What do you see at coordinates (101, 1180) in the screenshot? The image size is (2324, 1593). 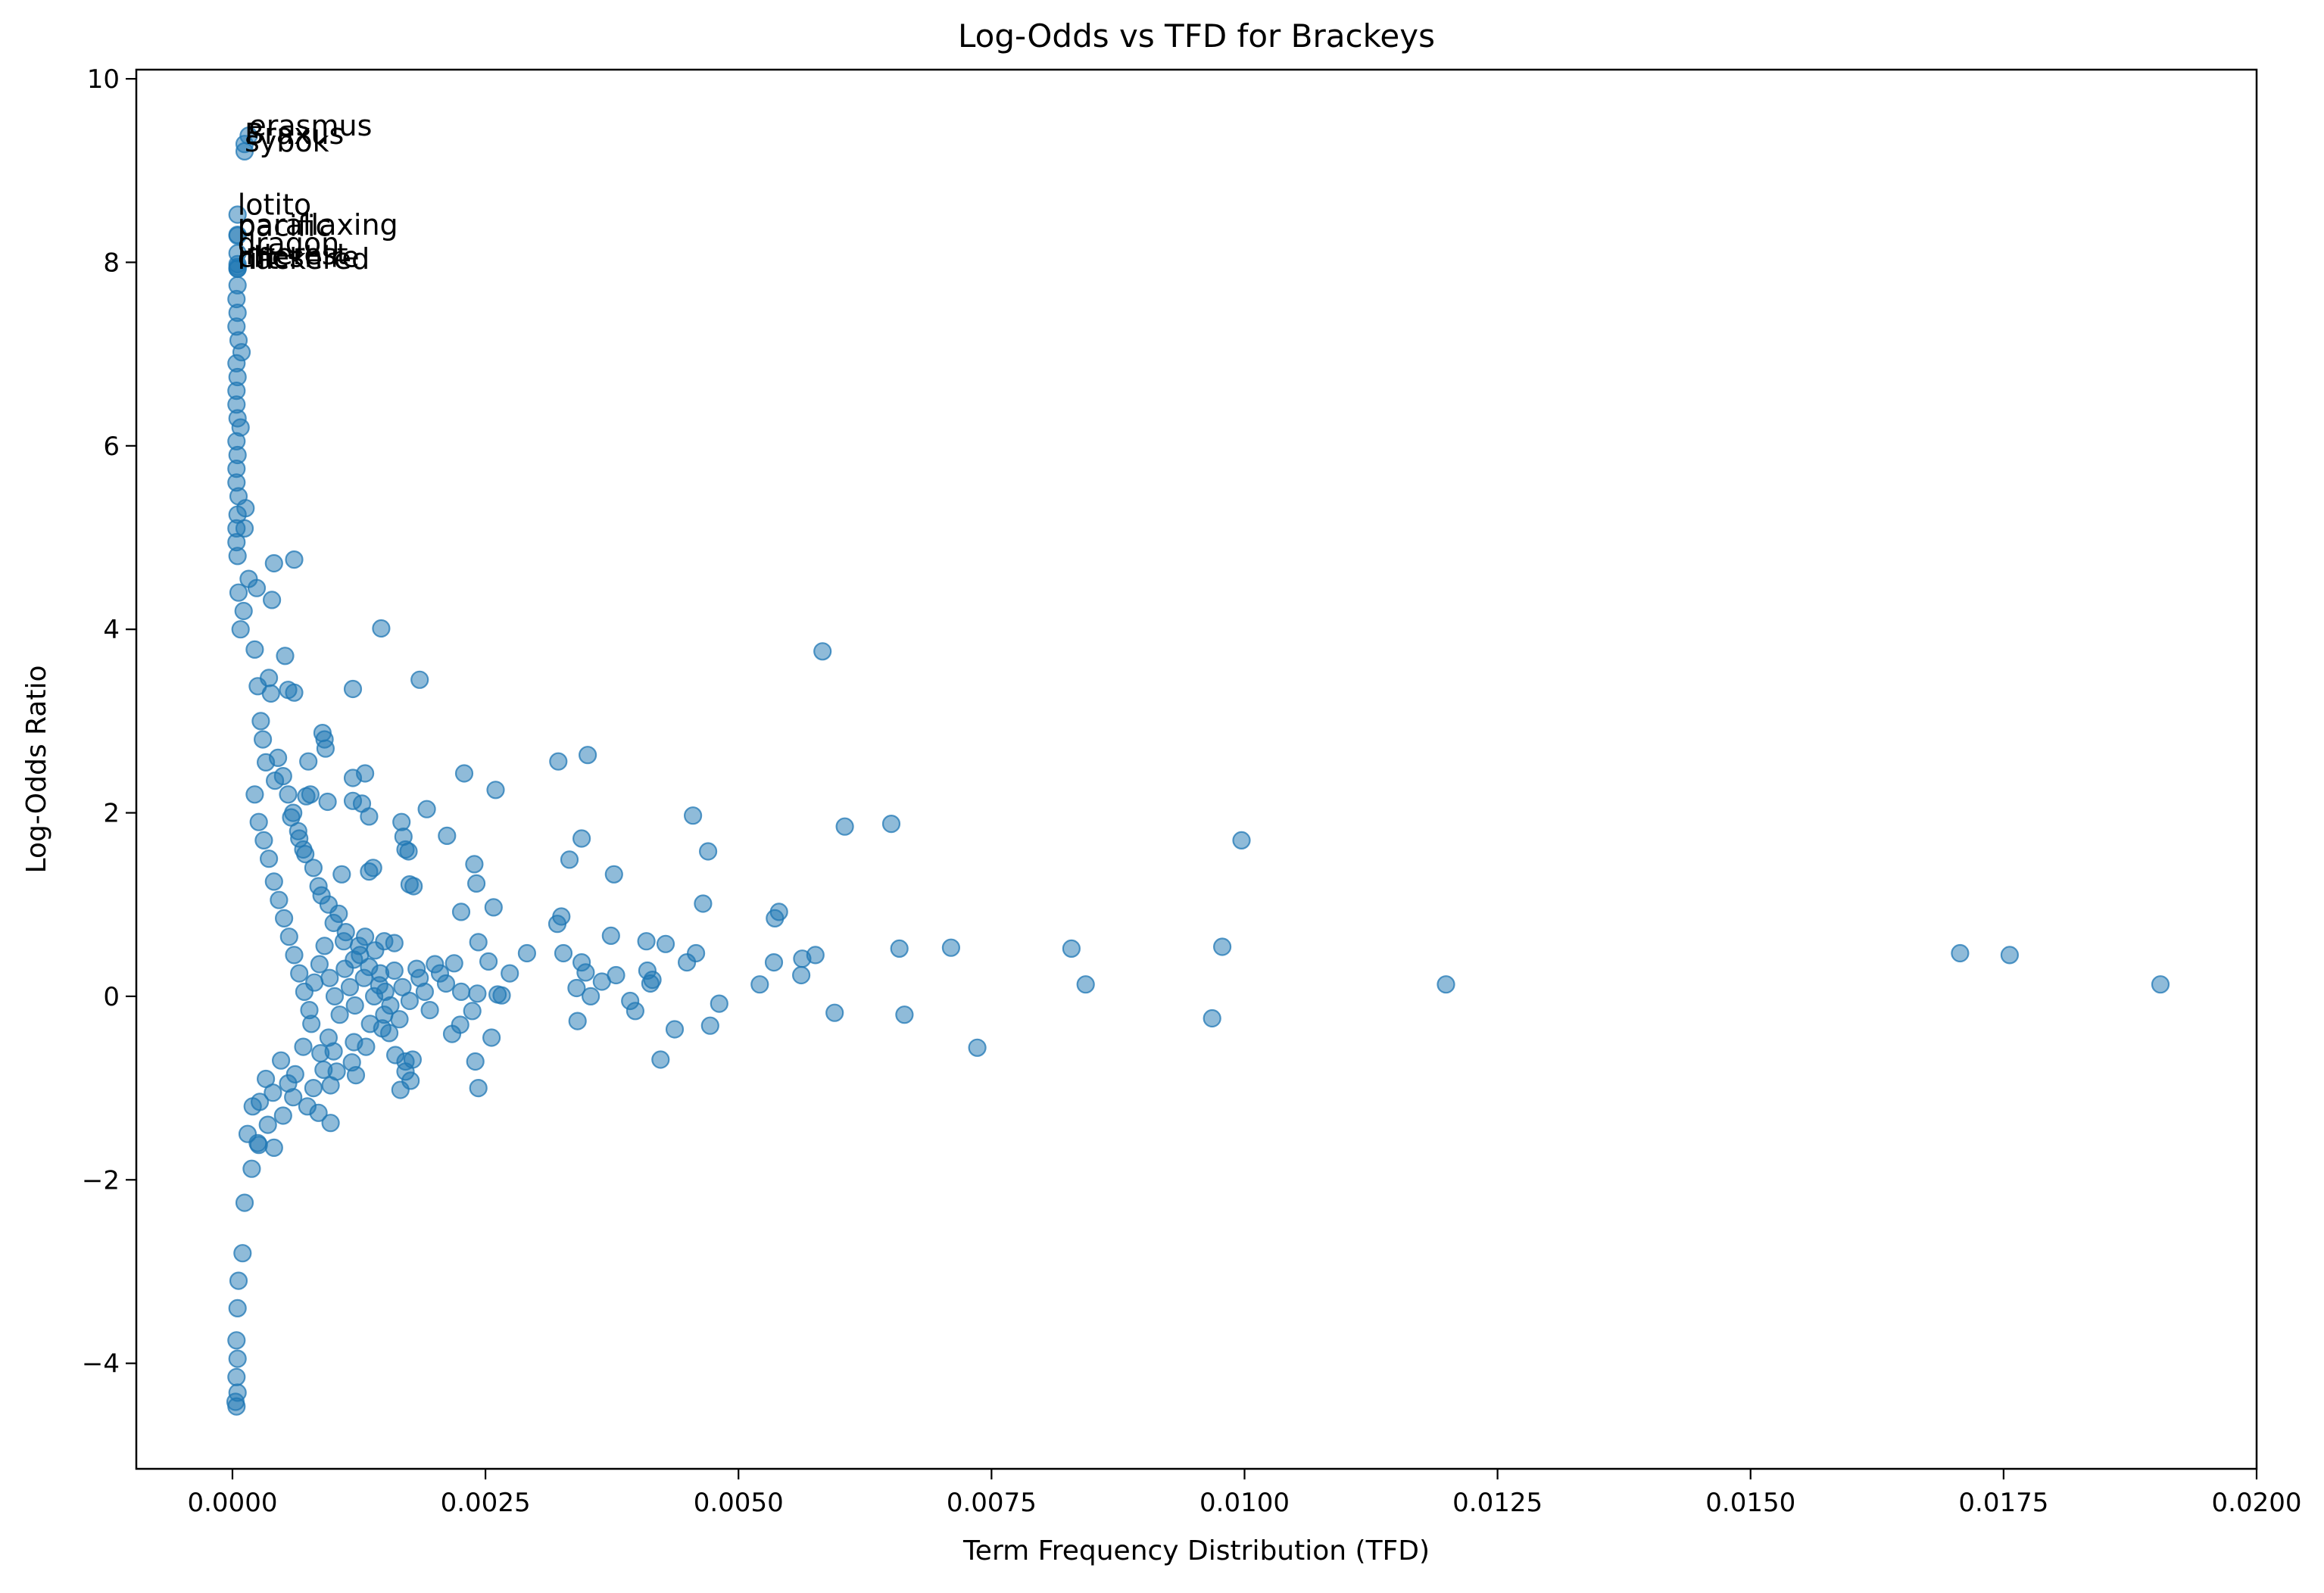 I see `y-tick-label: −2` at bounding box center [101, 1180].